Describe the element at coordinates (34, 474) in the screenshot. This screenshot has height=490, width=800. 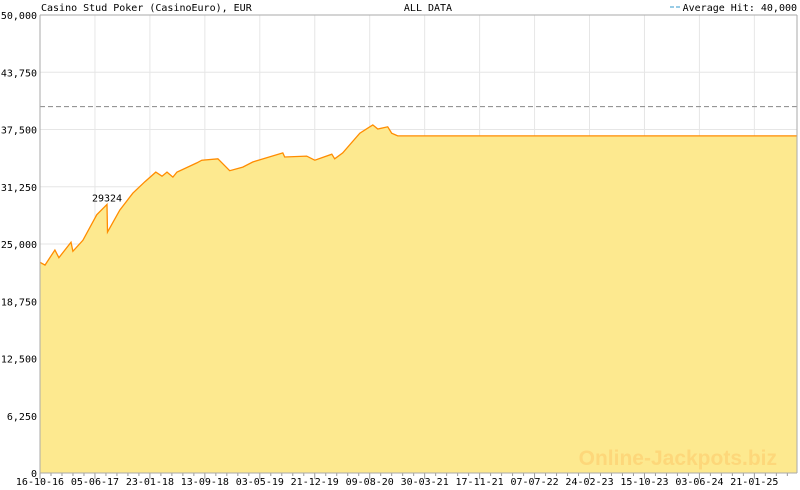
I see `y-tick-label: 0` at that location.